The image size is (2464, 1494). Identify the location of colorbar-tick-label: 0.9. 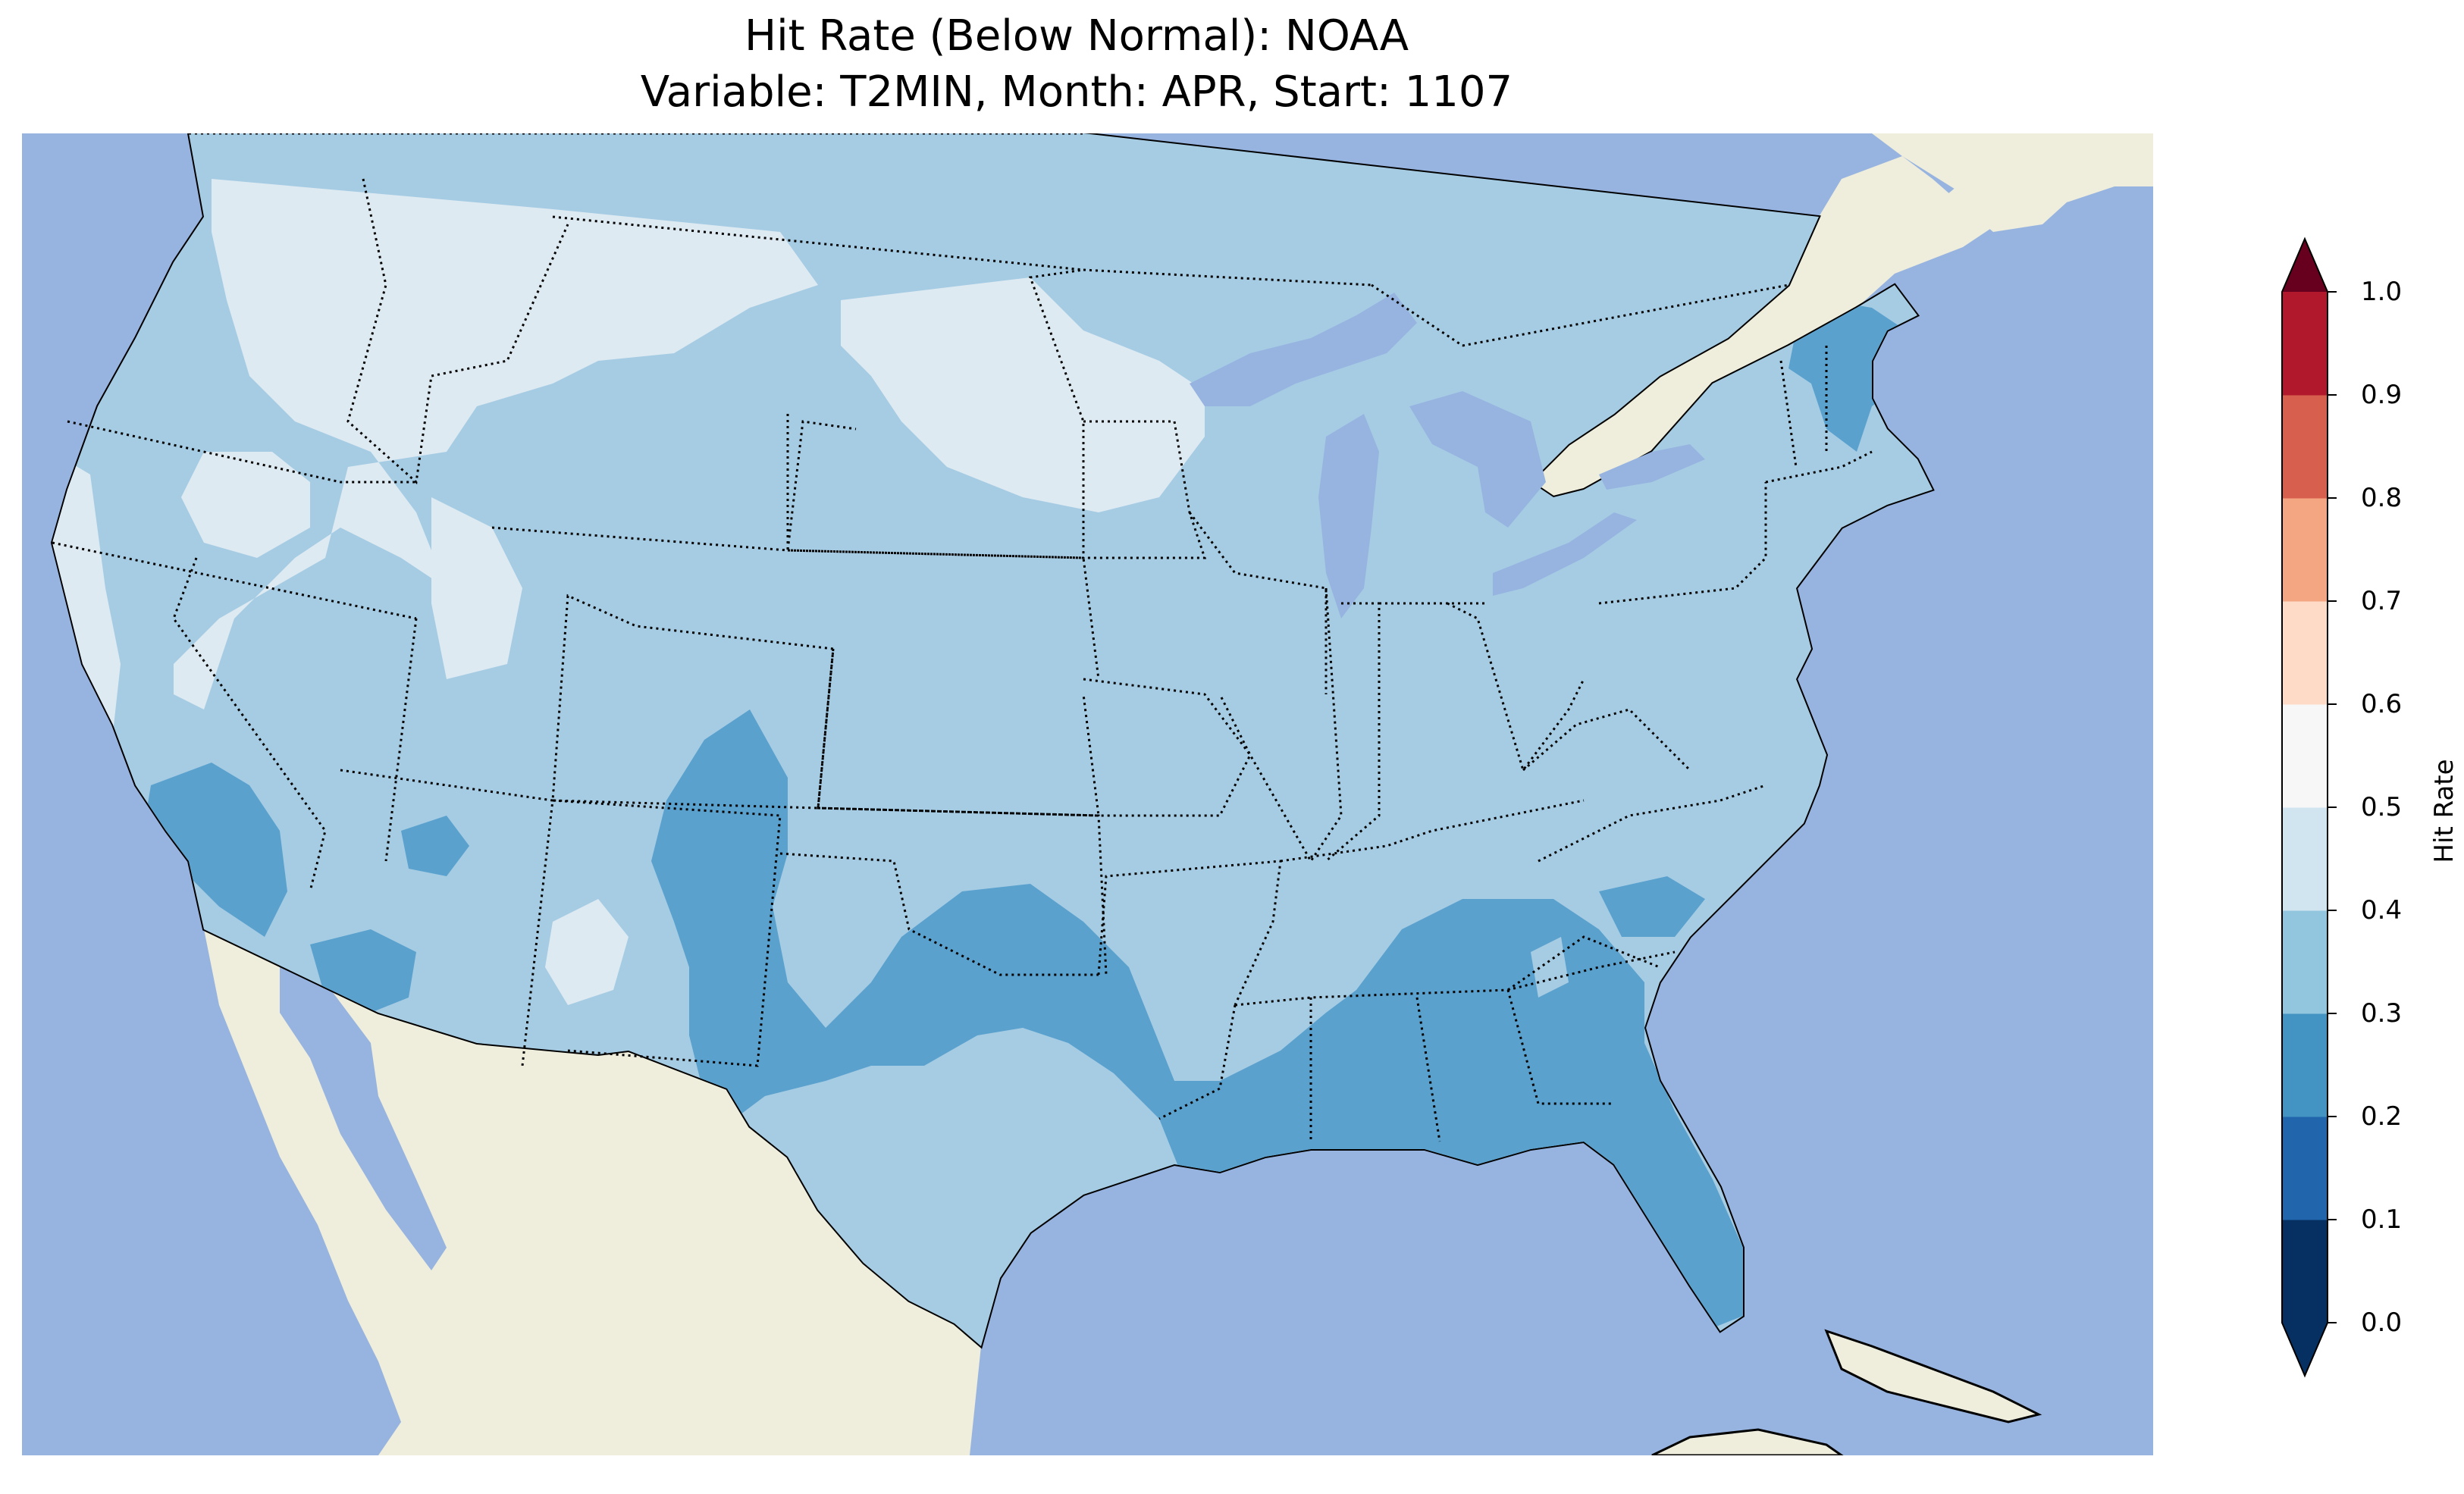
(2381, 395).